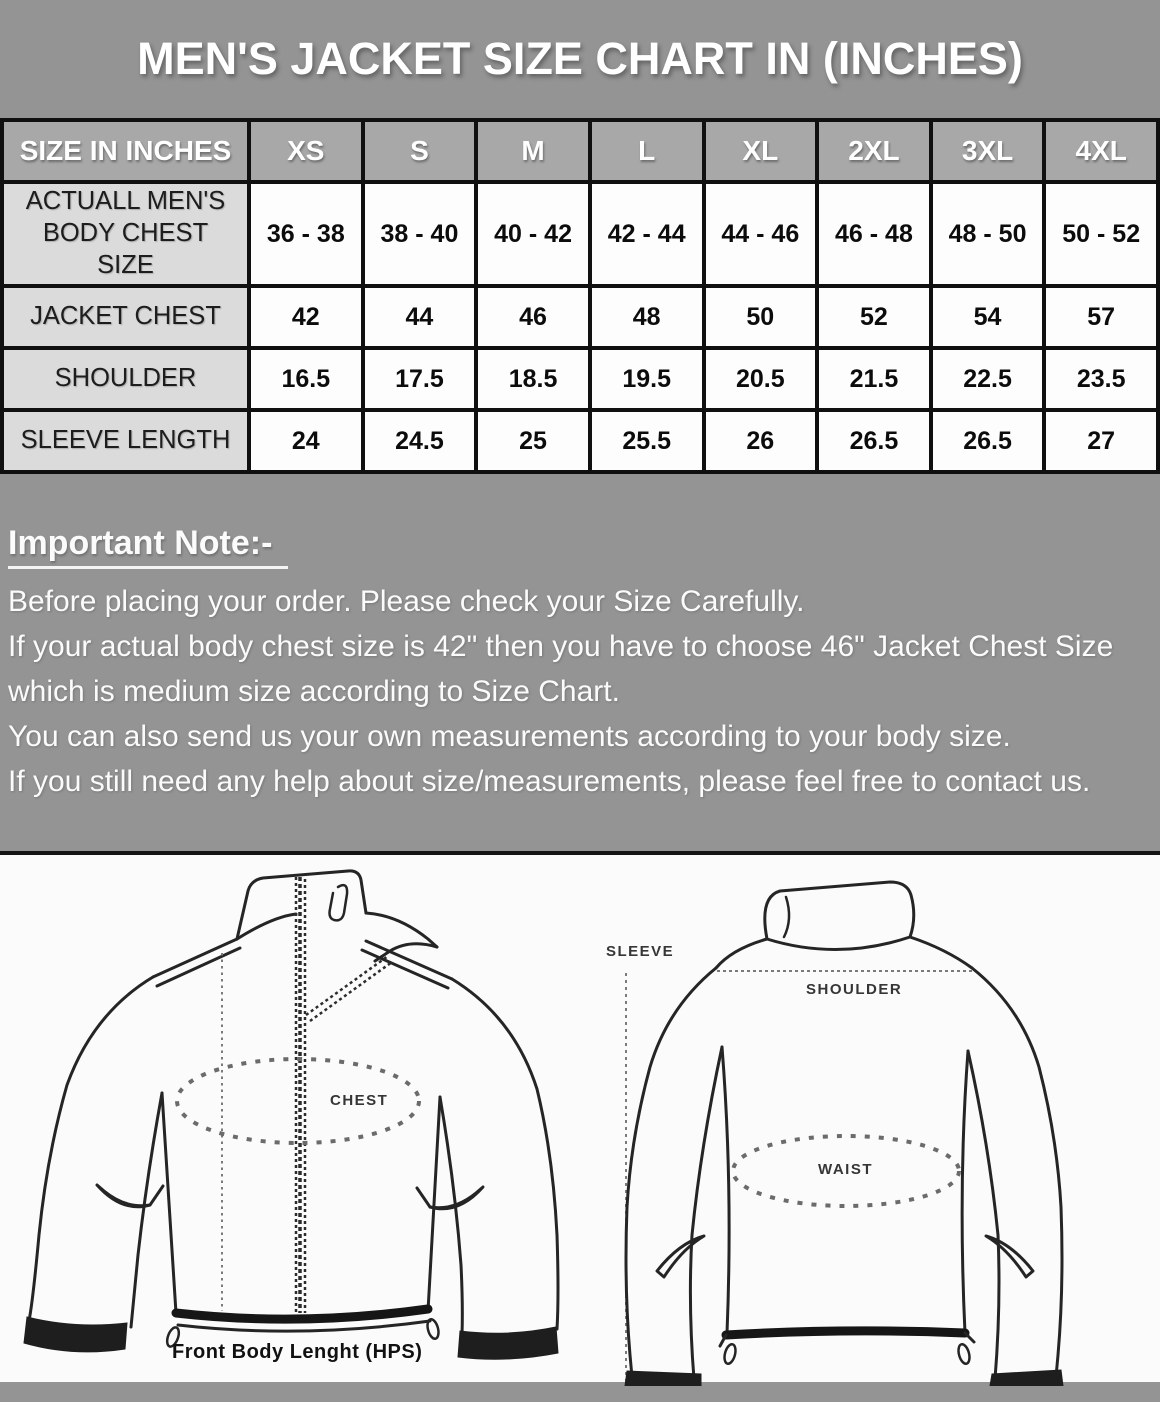 This screenshot has height=1402, width=1160. Describe the element at coordinates (302, 963) in the screenshot. I see `front-shoulder-seams` at that location.